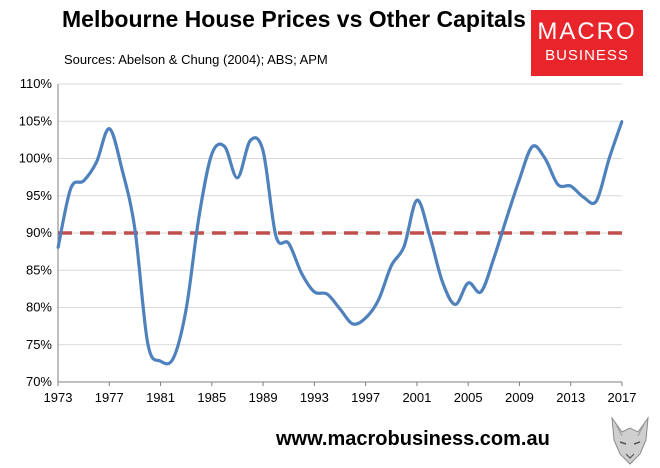  I want to click on x-tick-label: 2013, so click(570, 397).